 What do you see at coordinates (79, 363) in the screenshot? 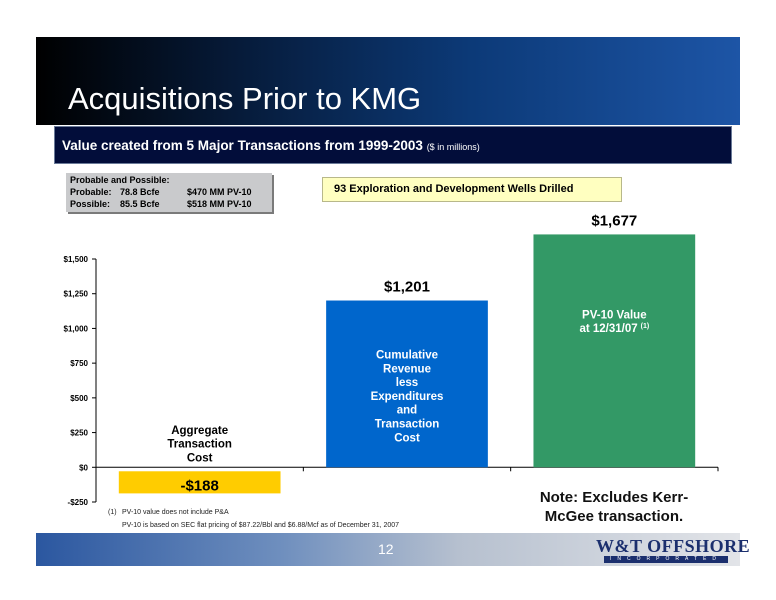
I see `y-tick-label: $750` at bounding box center [79, 363].